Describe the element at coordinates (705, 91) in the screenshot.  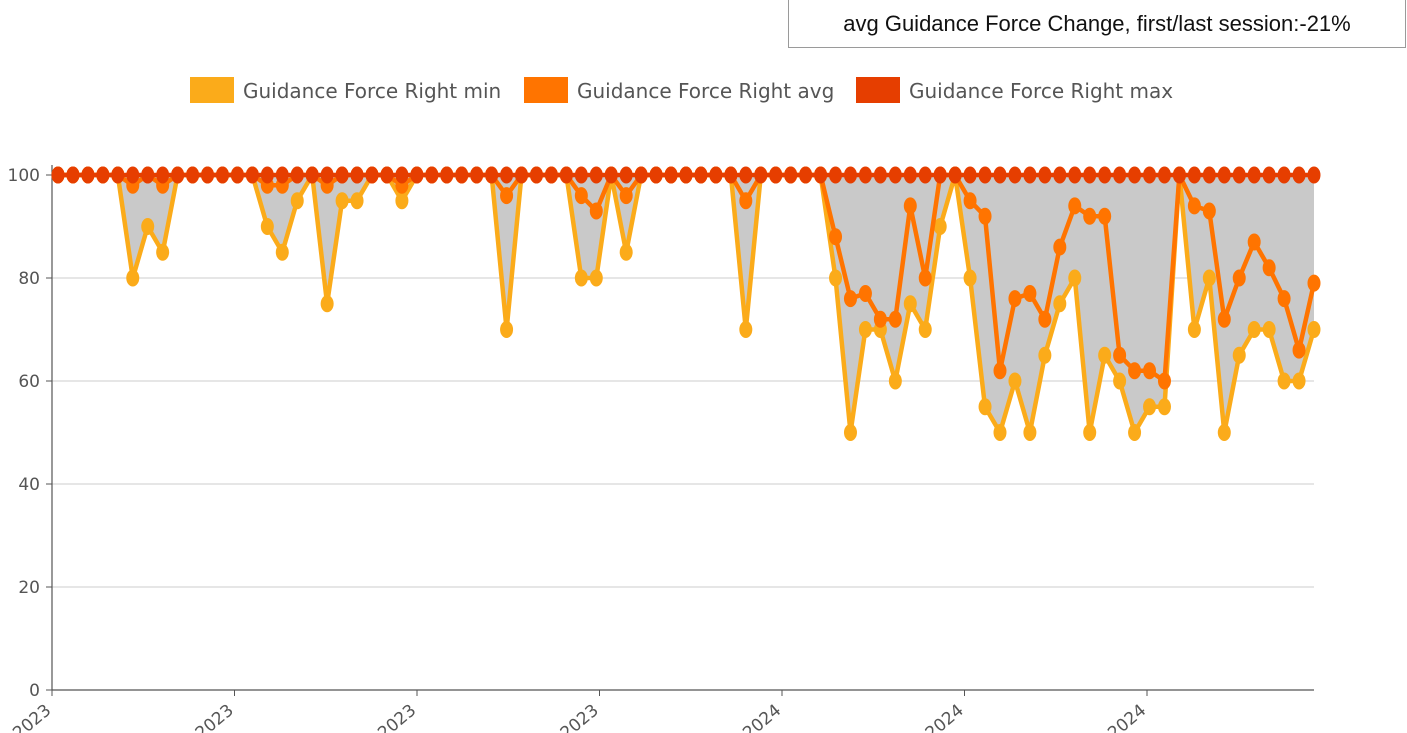
I see `legend-label: Guidance Force Right avg` at that location.